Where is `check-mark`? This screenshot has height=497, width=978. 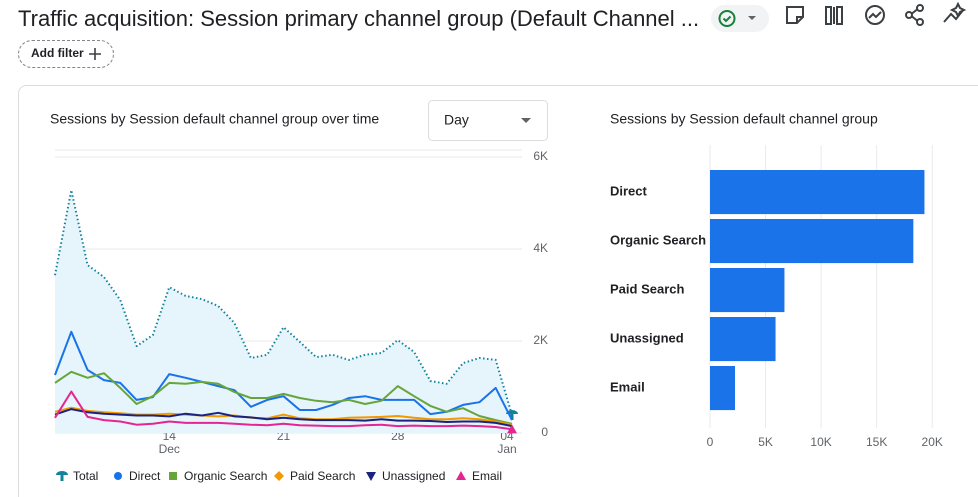
check-mark is located at coordinates (727, 19).